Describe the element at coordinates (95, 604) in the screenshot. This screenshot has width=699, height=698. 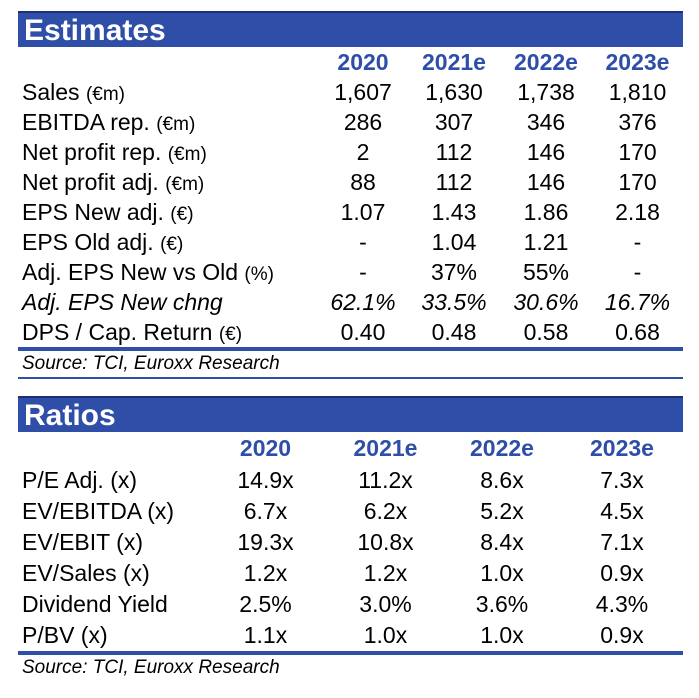
I see `row-label: Dividend Yield` at that location.